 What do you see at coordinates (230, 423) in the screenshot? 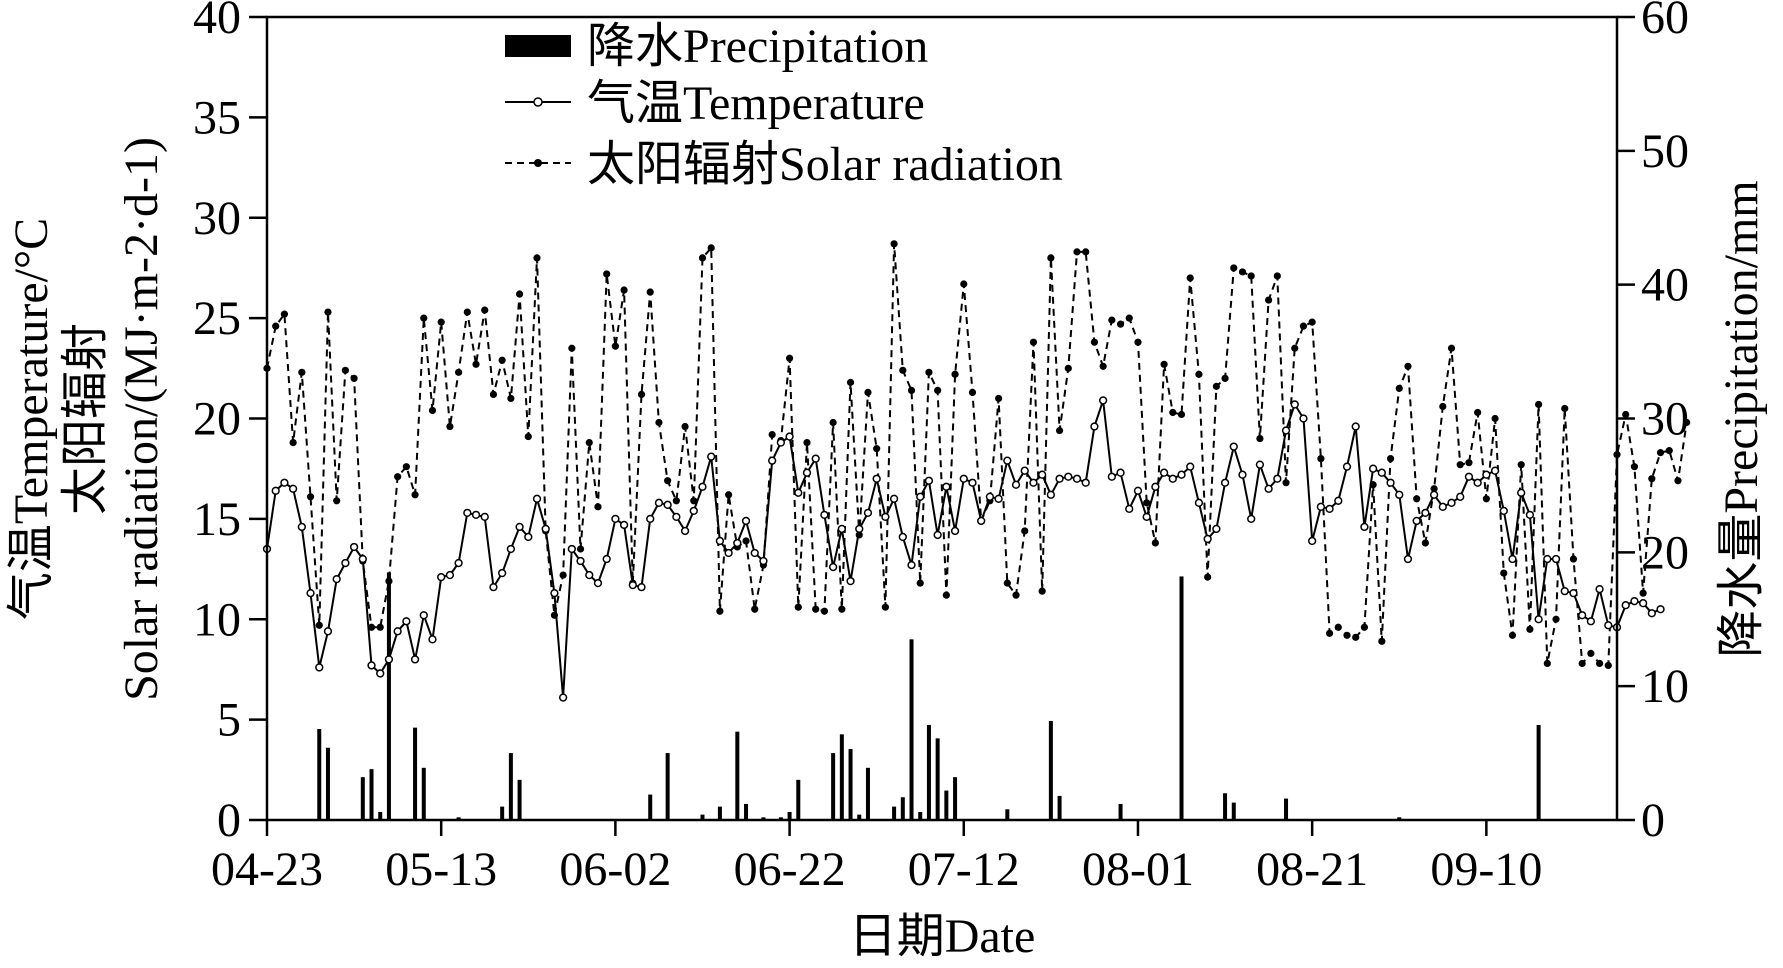
I see `left-y-axis-ticks: 0 5 10 15 20 25 30 35 40` at bounding box center [230, 423].